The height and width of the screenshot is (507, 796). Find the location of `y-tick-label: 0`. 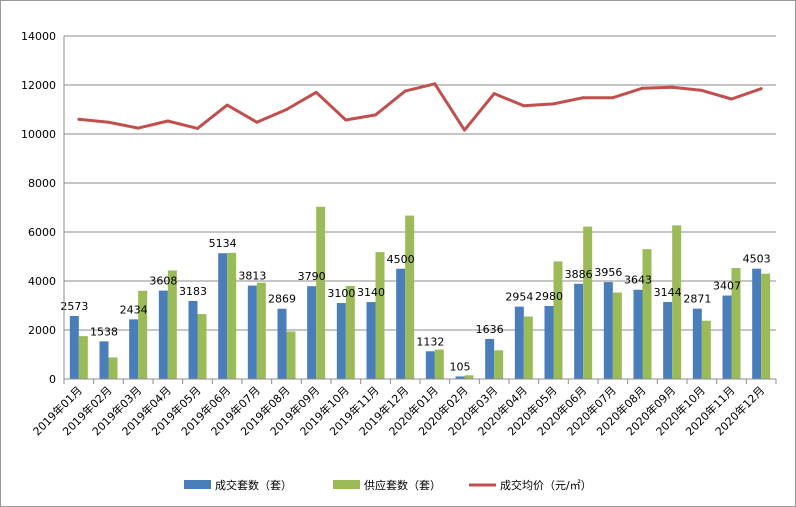

y-tick-label: 0 is located at coordinates (52, 379).